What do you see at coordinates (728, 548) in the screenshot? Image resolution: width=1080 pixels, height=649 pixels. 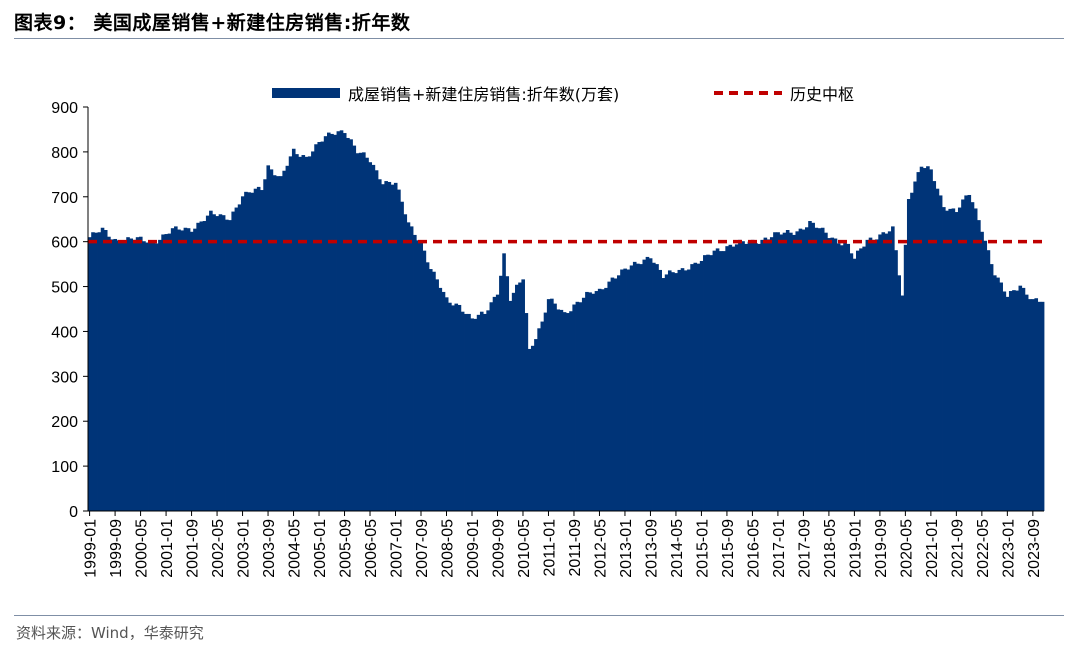 I see `x-tick-label: 2015-09` at bounding box center [728, 548].